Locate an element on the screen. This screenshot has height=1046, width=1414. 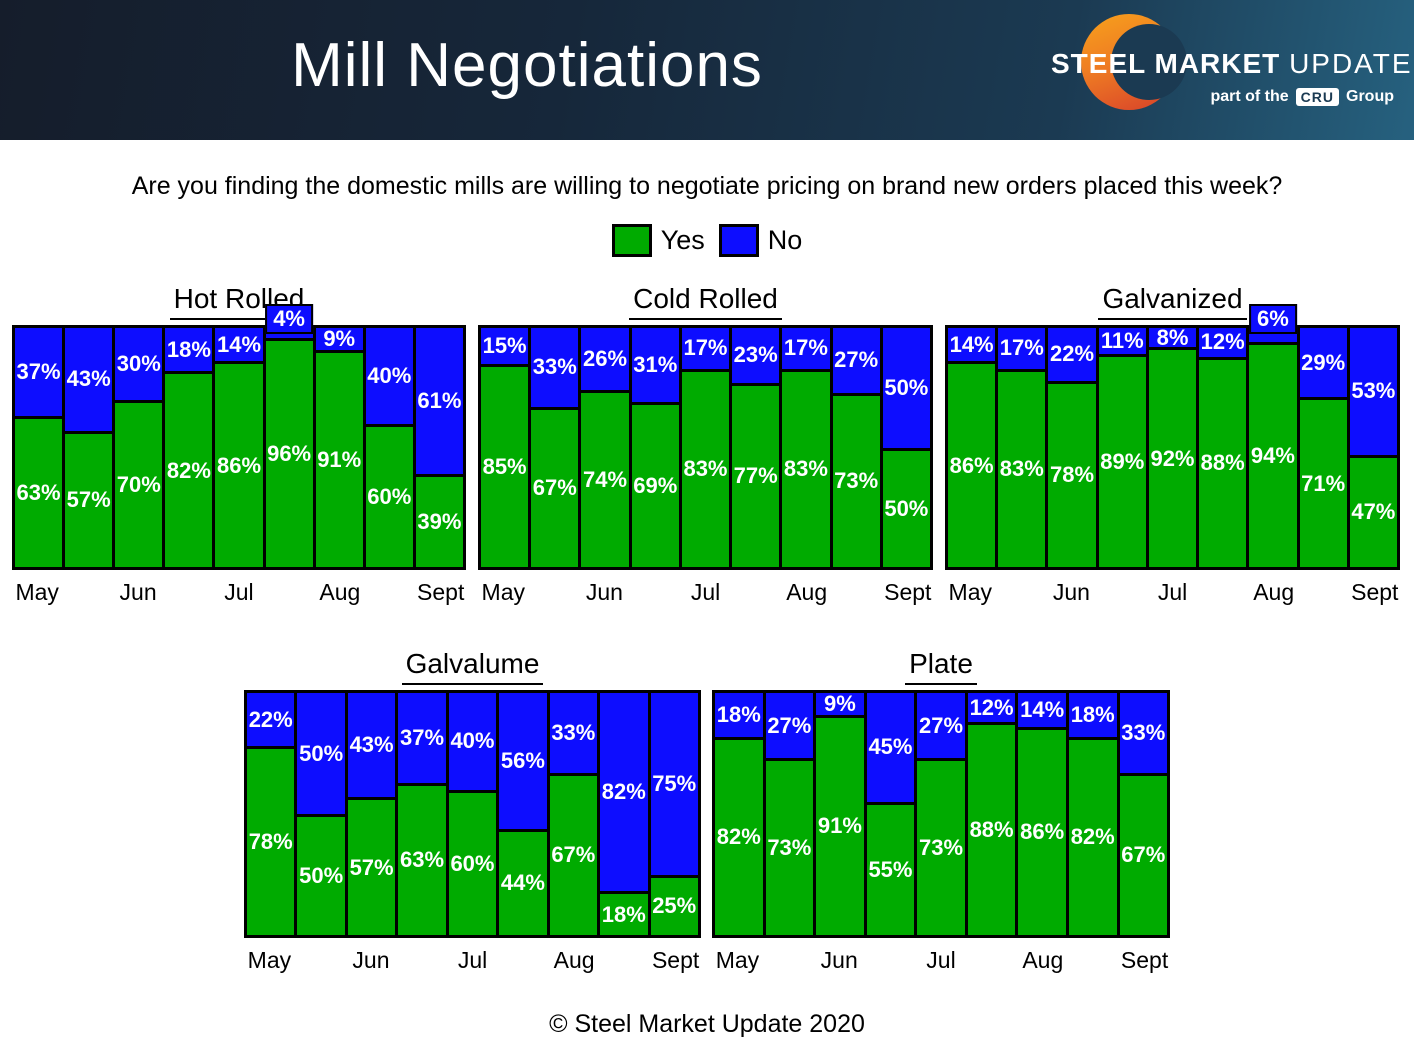
bar-segment-yes: 25% is located at coordinates (674, 904).